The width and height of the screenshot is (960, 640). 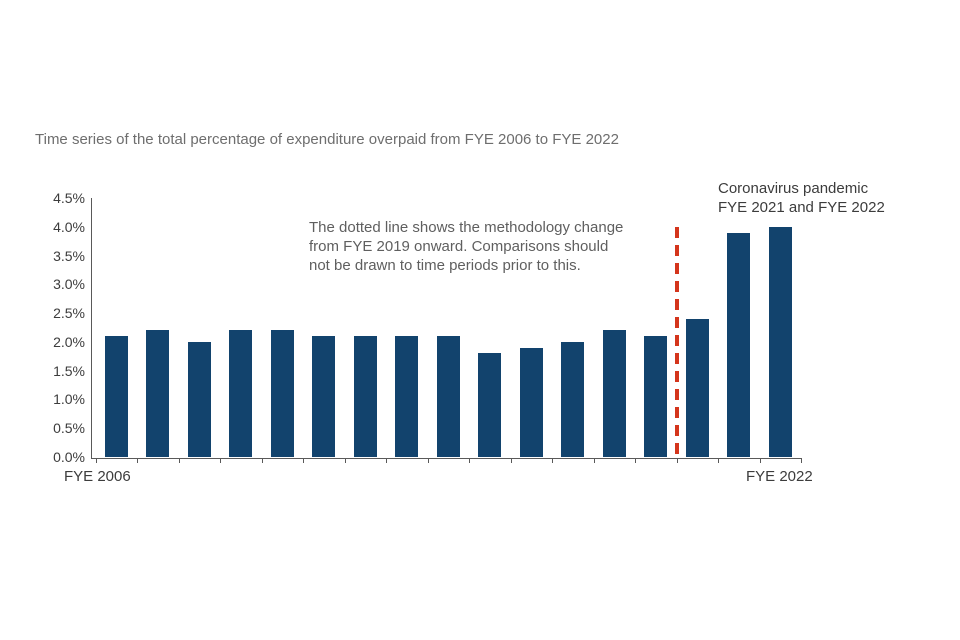 I want to click on y-axis-tick-label: 3.0%, so click(x=69, y=284).